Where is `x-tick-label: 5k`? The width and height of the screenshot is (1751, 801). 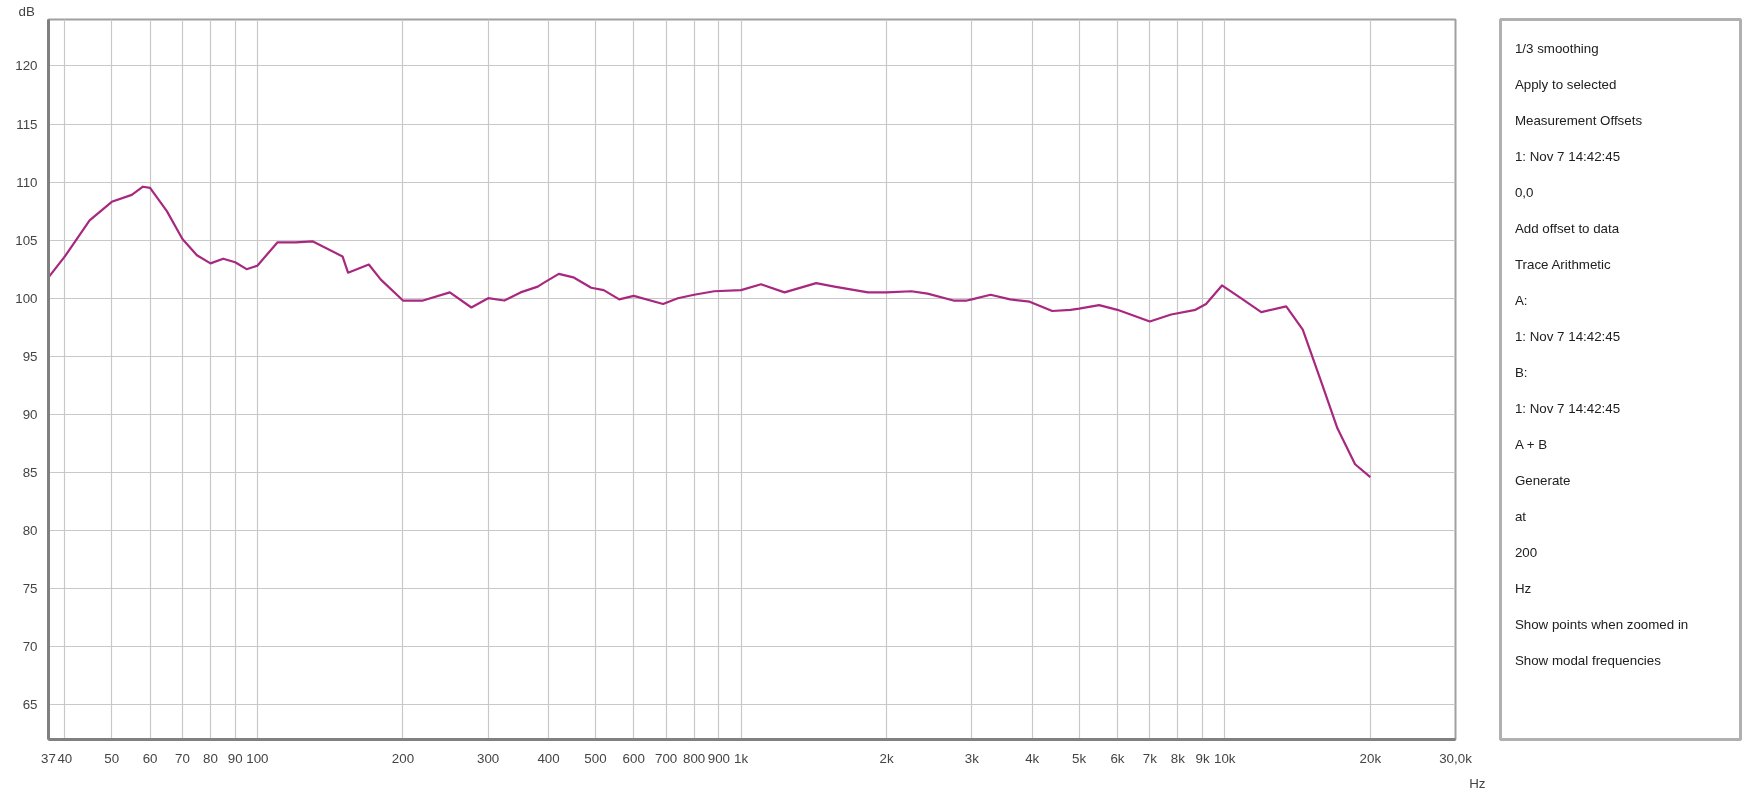 x-tick-label: 5k is located at coordinates (1079, 758).